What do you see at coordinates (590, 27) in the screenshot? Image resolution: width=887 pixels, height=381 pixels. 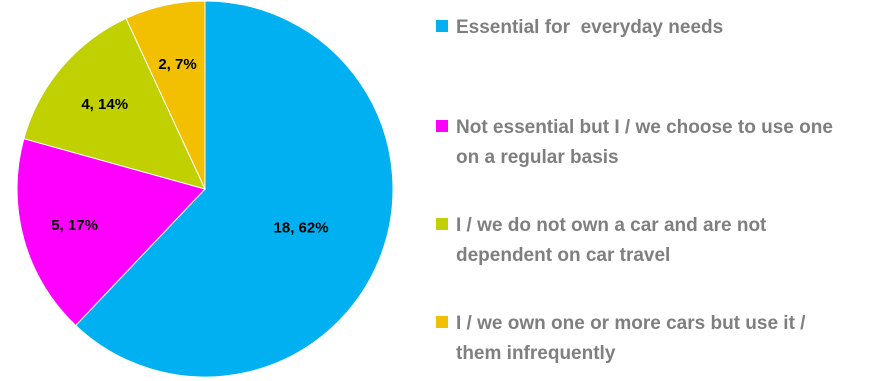 I see `legend-label-essential: Essential for everyday needs` at bounding box center [590, 27].